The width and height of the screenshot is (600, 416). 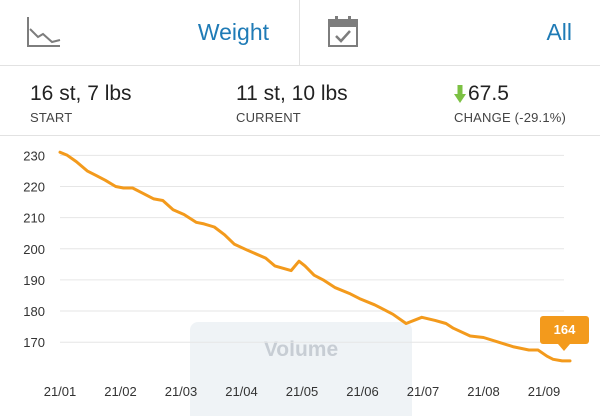 I want to click on y-tick-label: 200, so click(x=34, y=249).